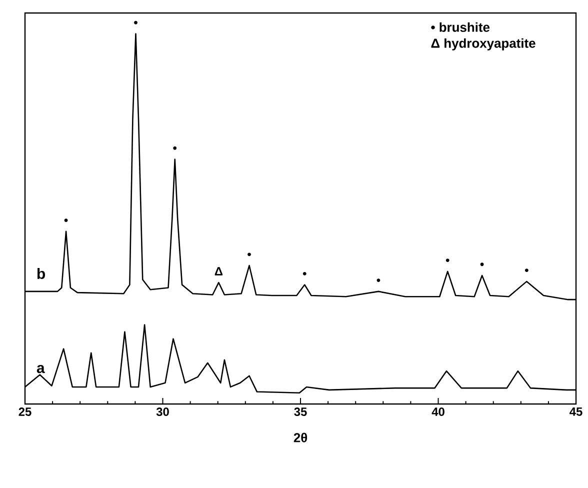  I want to click on annotation: Δ, so click(218, 271).